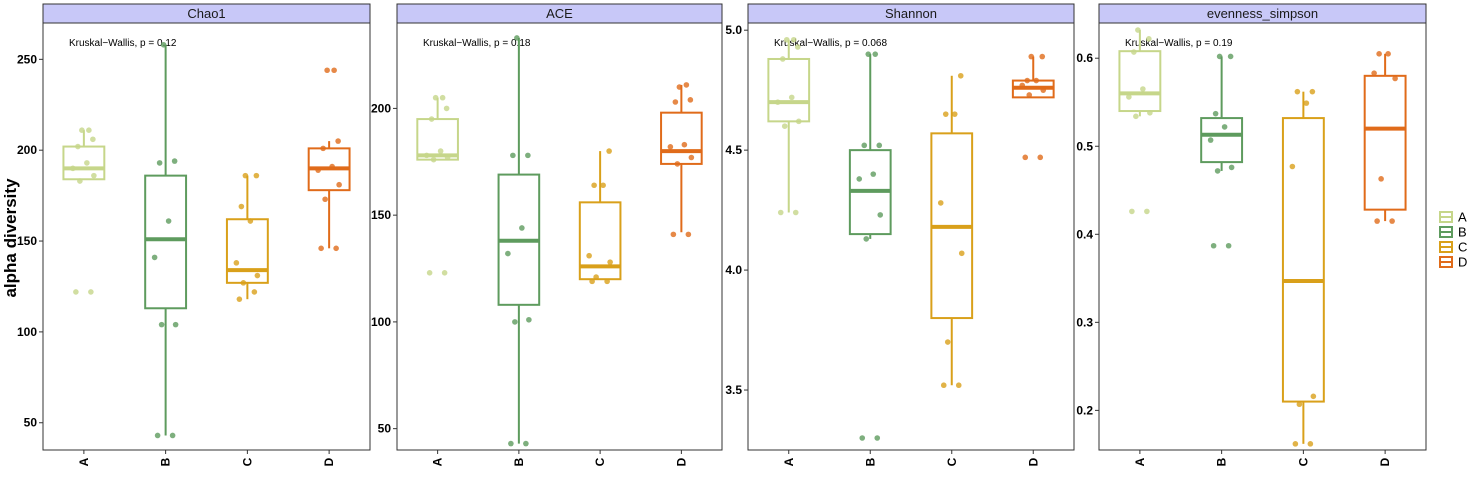 The height and width of the screenshot is (487, 1481). Describe the element at coordinates (1462, 247) in the screenshot. I see `legend-label: C` at that location.